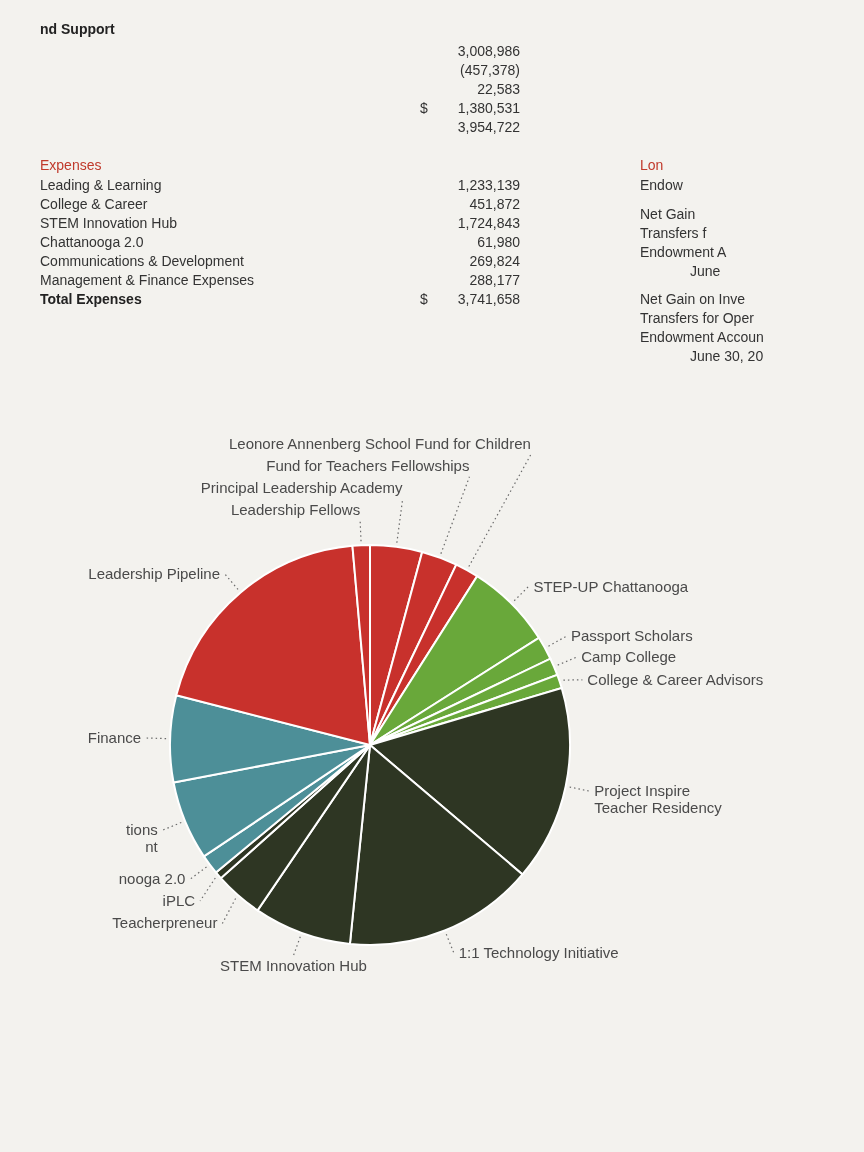  I want to click on slice-label: Leonore Annenberg School Fund for Children, so click(379, 443).